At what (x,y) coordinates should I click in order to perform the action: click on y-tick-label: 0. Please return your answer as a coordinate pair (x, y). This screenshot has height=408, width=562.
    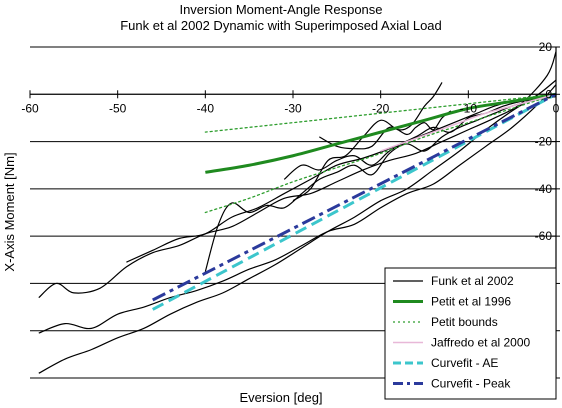
    Looking at the image, I should click on (548, 94).